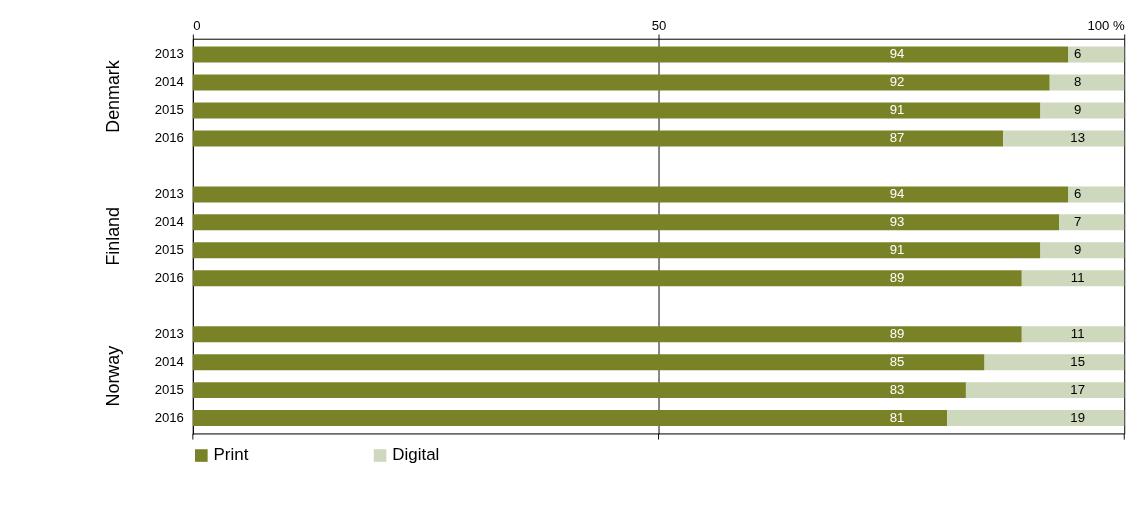 This screenshot has width=1144, height=529. I want to click on data-label: 8, so click(1078, 82).